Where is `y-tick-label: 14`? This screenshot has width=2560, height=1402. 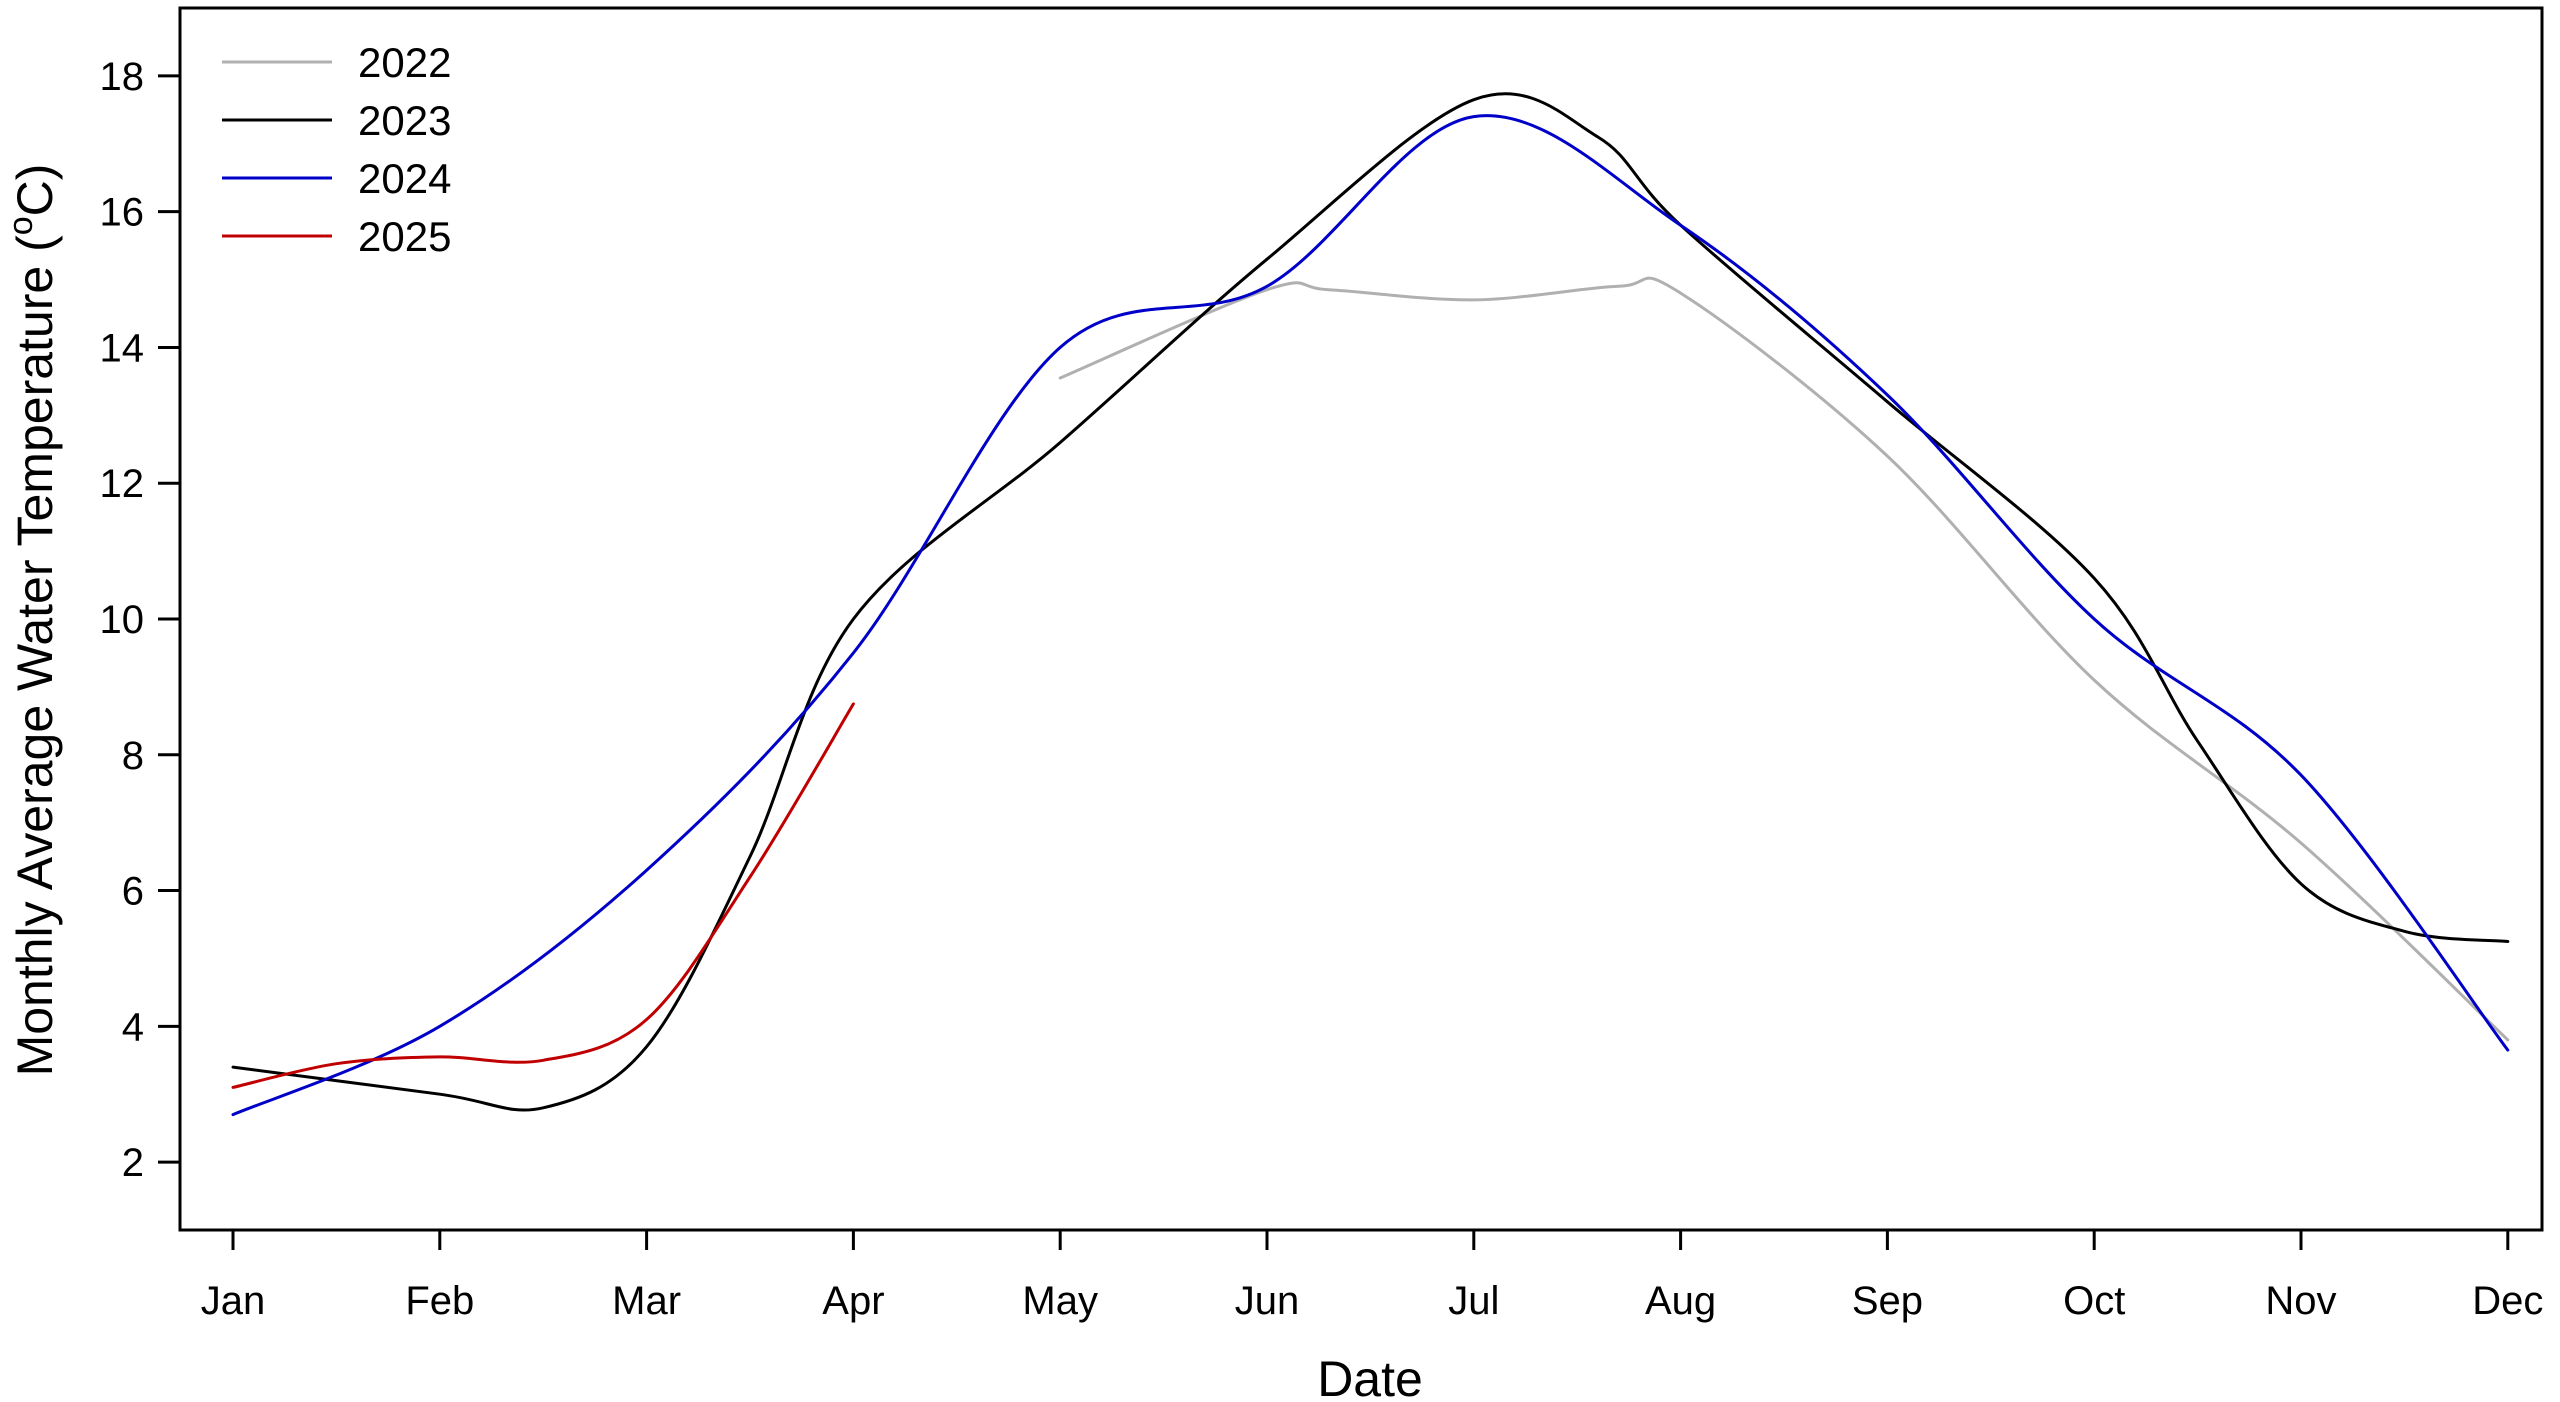
y-tick-label: 14 is located at coordinates (122, 348).